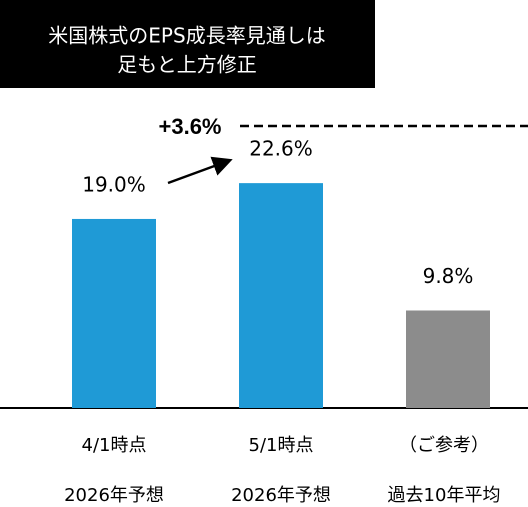  Describe the element at coordinates (114, 184) in the screenshot. I see `data-label: 19.0%` at that location.